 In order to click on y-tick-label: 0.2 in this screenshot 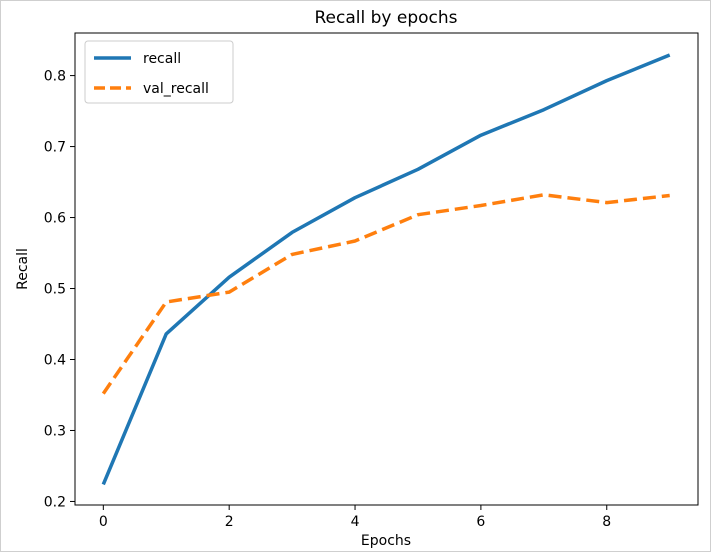, I will do `click(55, 502)`.